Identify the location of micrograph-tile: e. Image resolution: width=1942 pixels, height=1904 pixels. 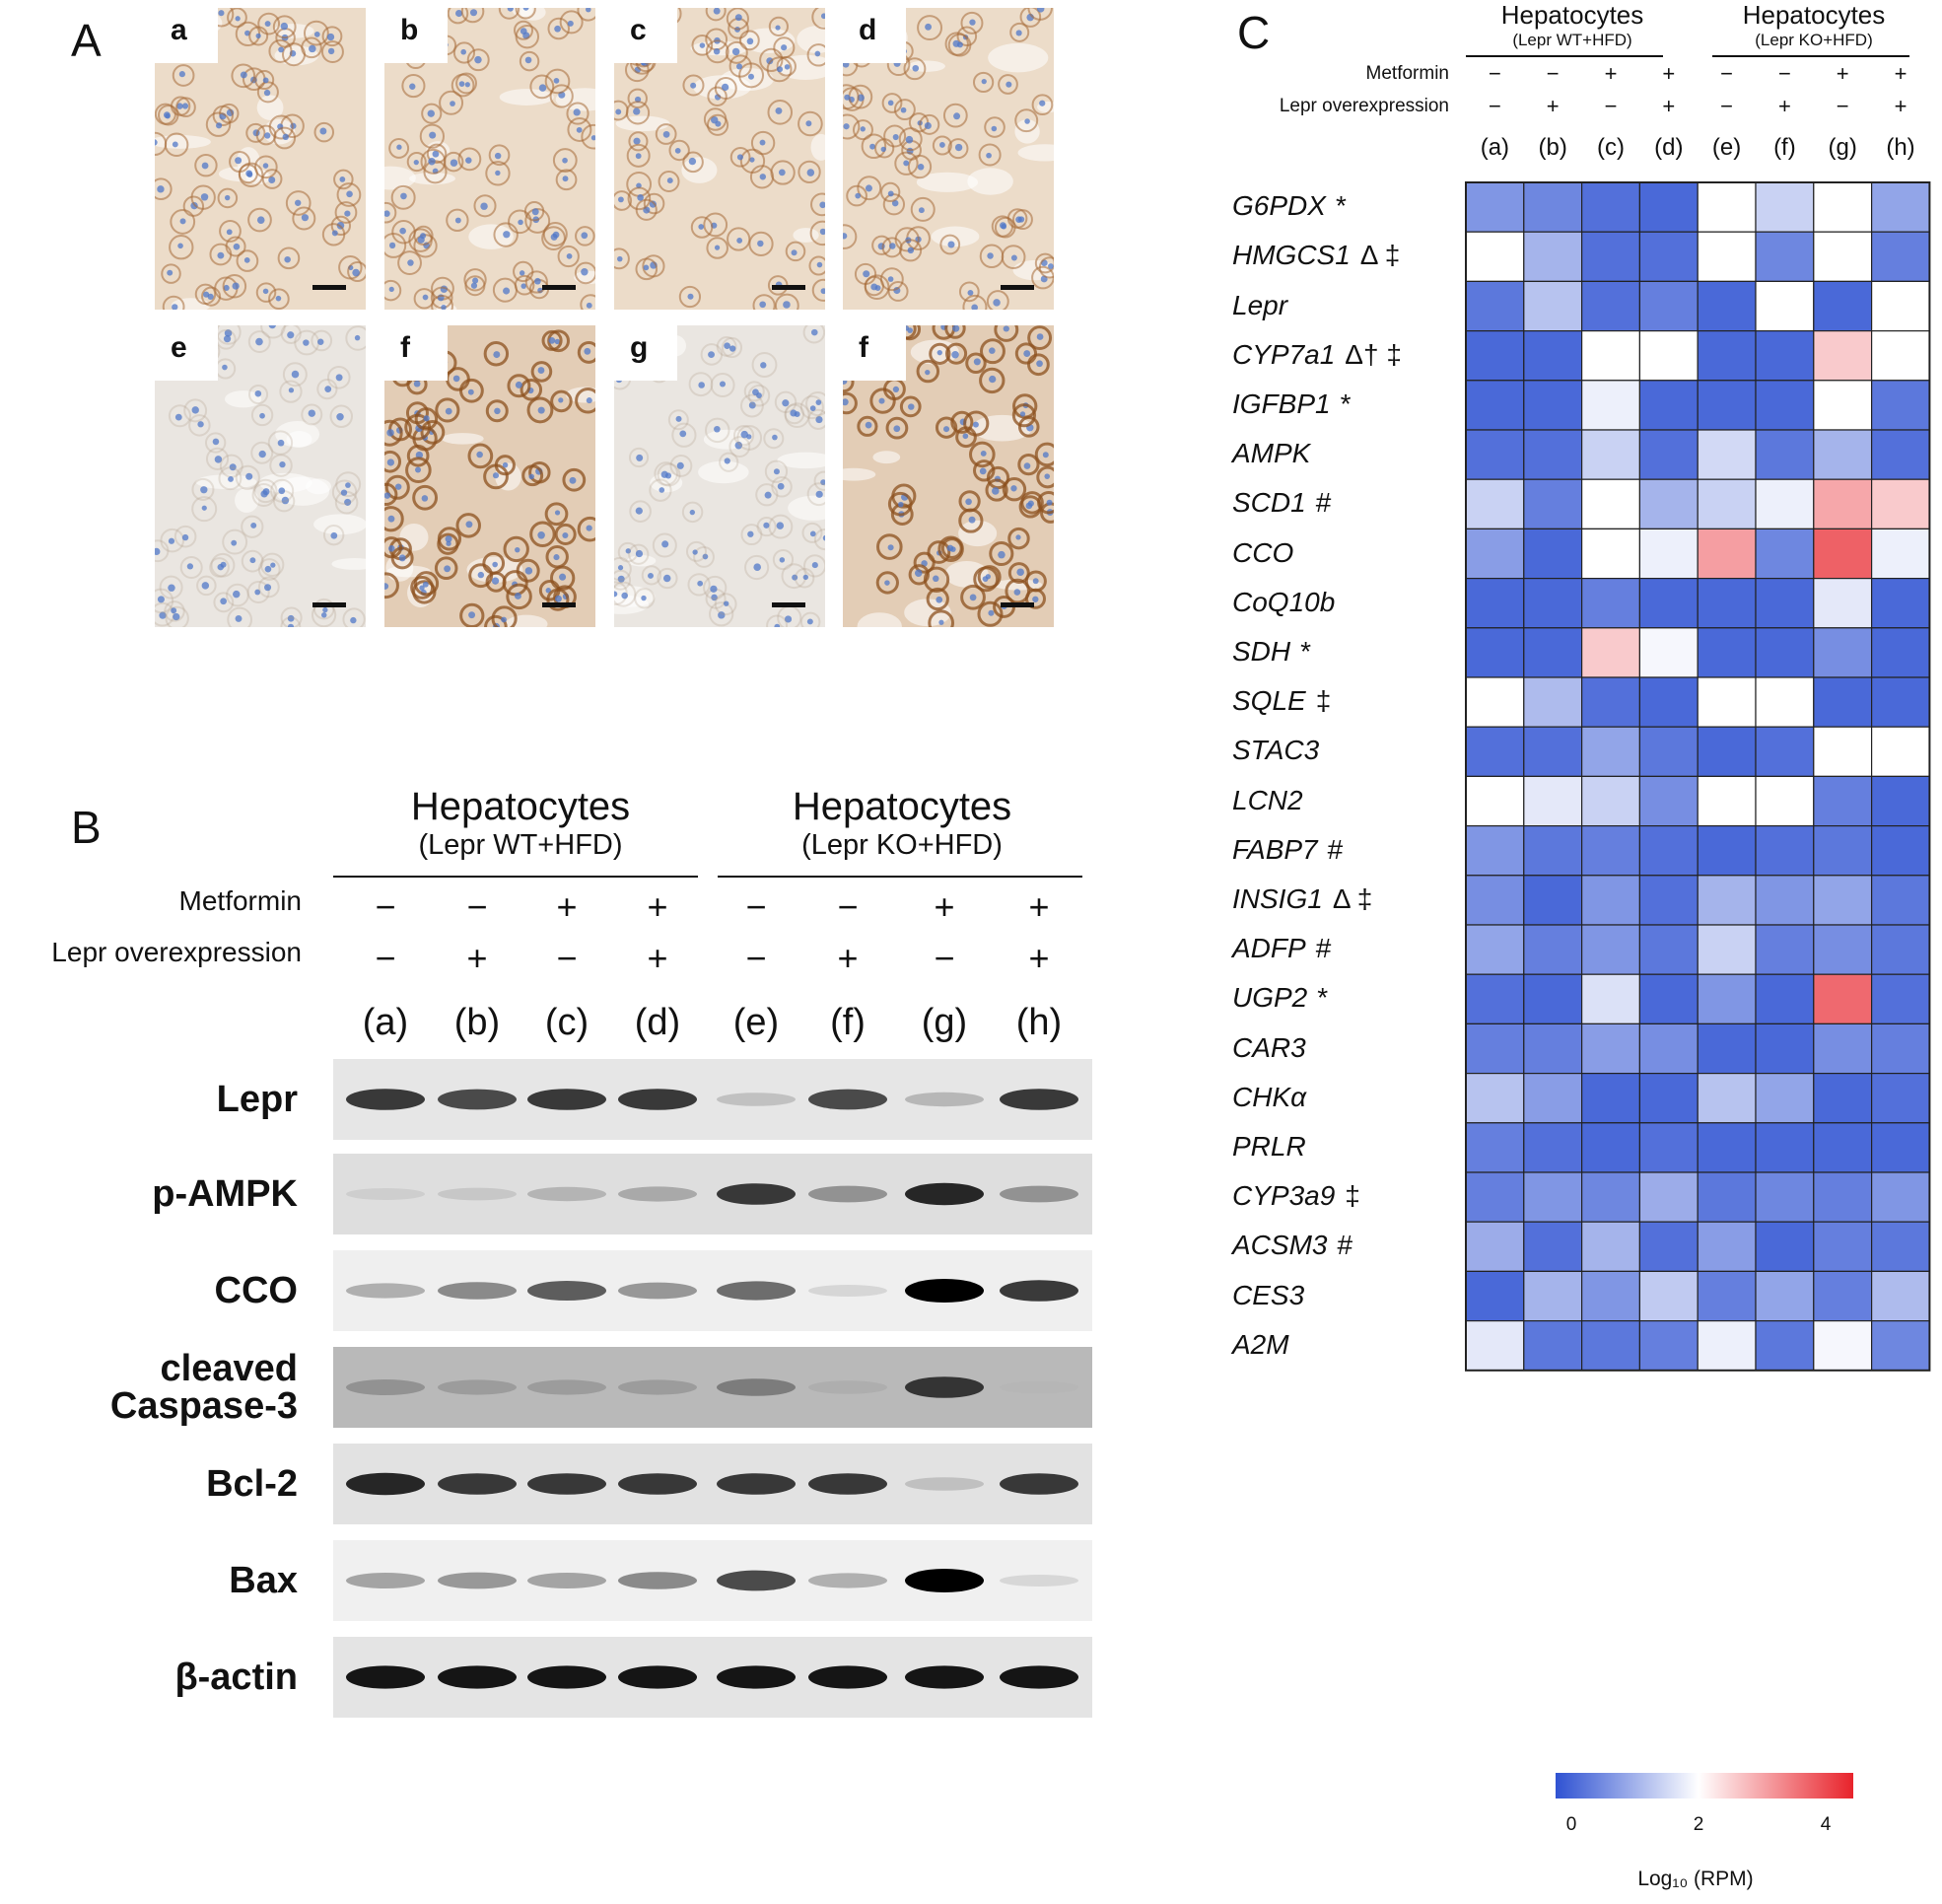
(260, 476).